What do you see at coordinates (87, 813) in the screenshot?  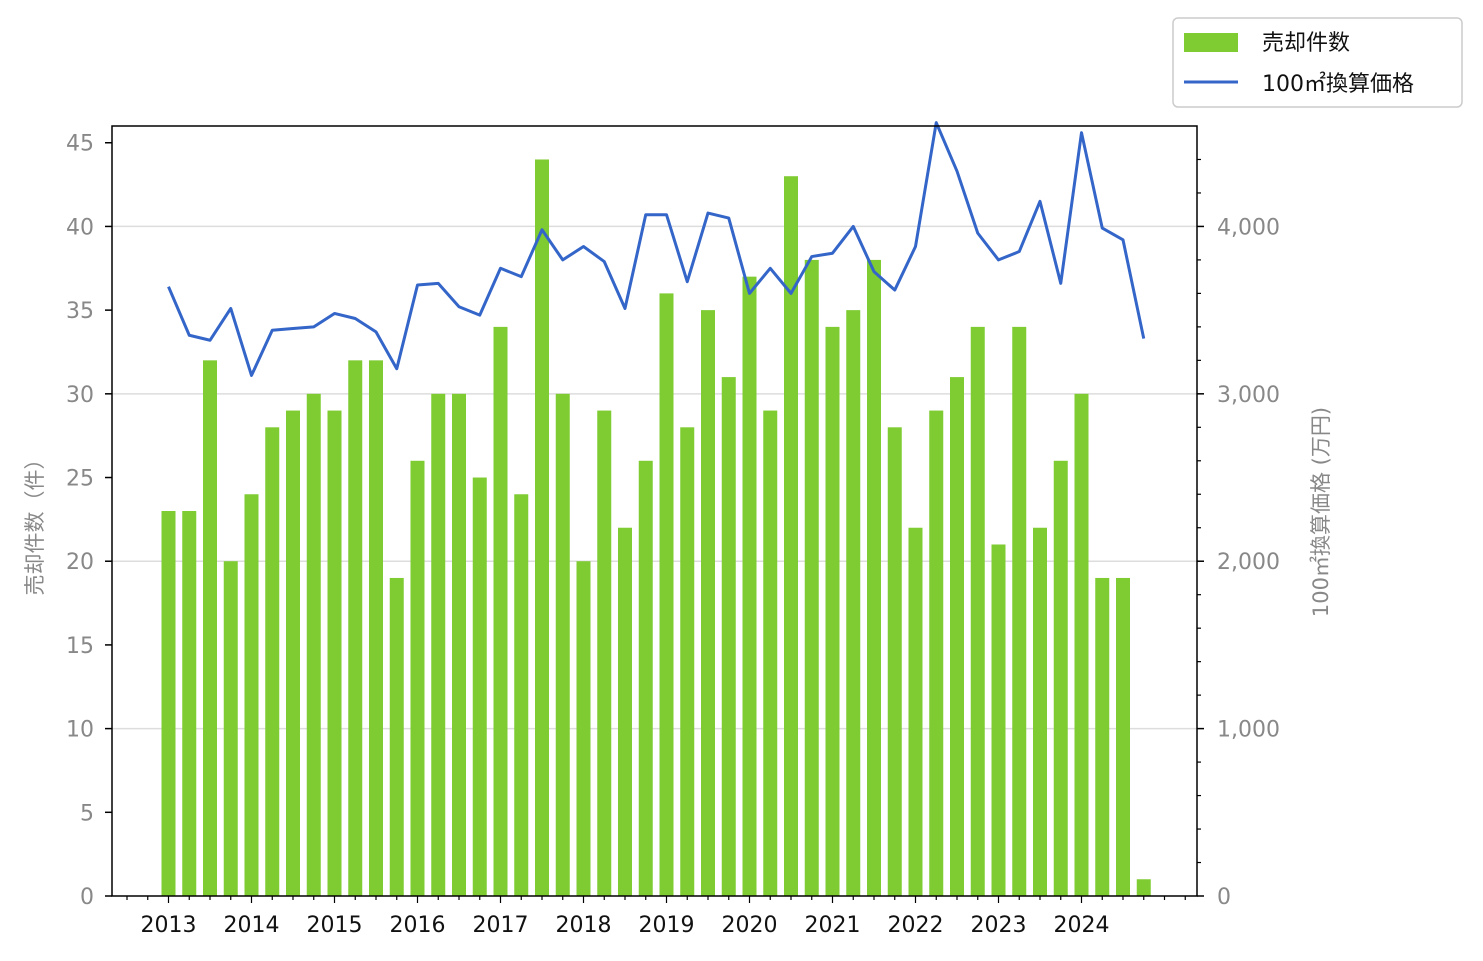 I see `left-tick-label: 5` at bounding box center [87, 813].